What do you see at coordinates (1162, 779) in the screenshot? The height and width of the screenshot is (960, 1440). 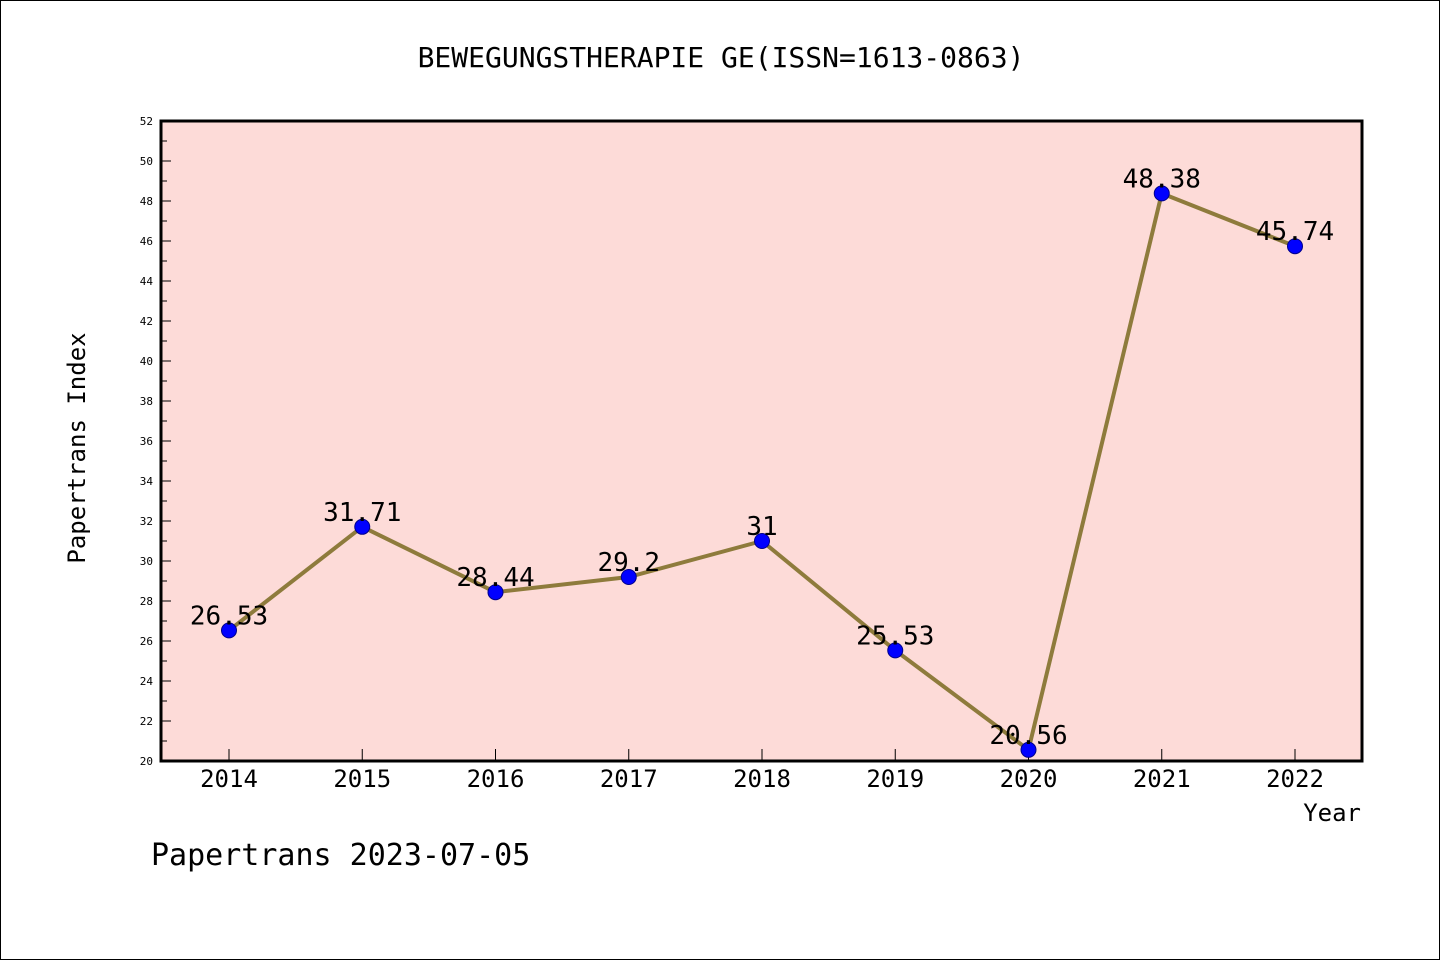 I see `x-tick-label: 2021` at bounding box center [1162, 779].